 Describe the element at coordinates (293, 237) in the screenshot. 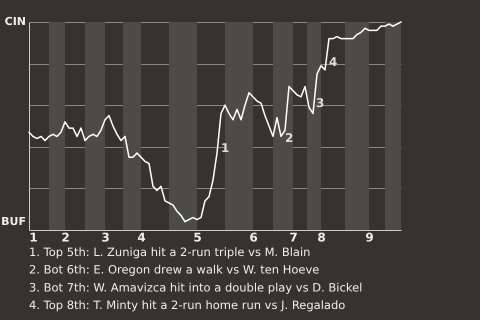

I see `x-tick-label: 7` at that location.